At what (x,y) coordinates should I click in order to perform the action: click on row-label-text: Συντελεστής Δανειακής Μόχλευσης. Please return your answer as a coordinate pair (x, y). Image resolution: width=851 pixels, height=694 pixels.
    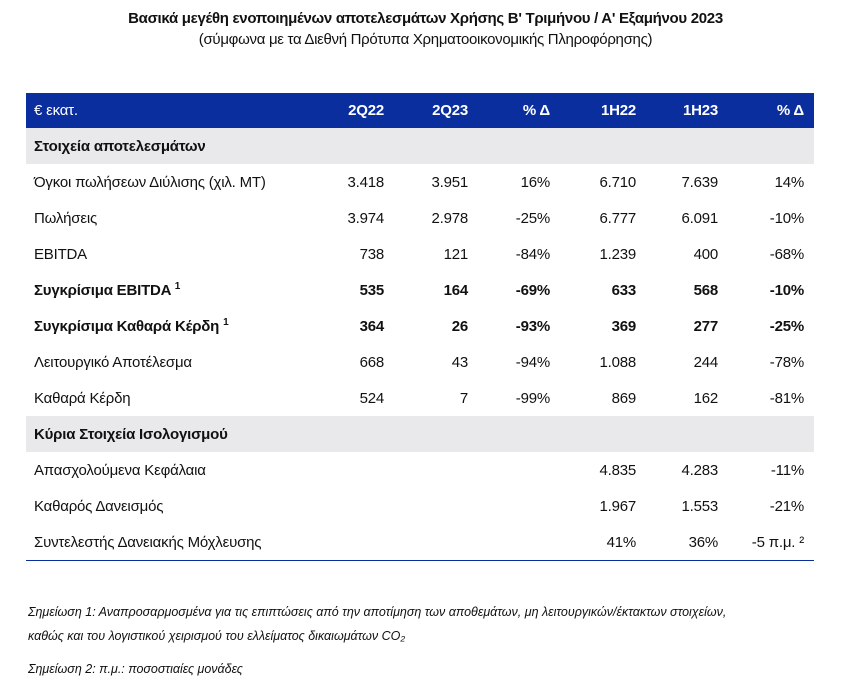
    Looking at the image, I should click on (148, 542).